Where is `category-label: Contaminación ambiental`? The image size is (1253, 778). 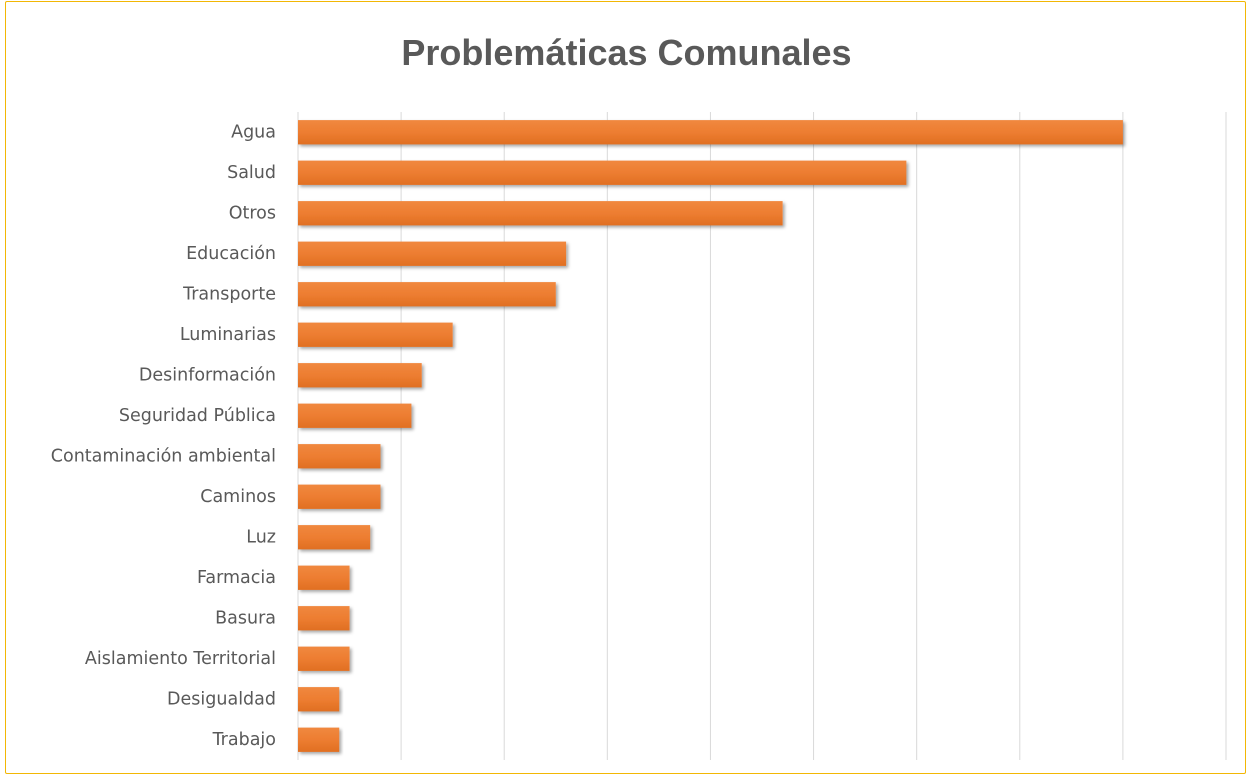 category-label: Contaminación ambiental is located at coordinates (163, 456).